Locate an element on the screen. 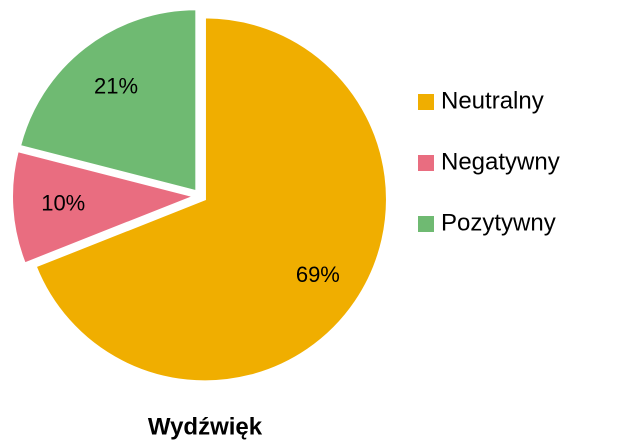  data-label: 21% is located at coordinates (116, 86).